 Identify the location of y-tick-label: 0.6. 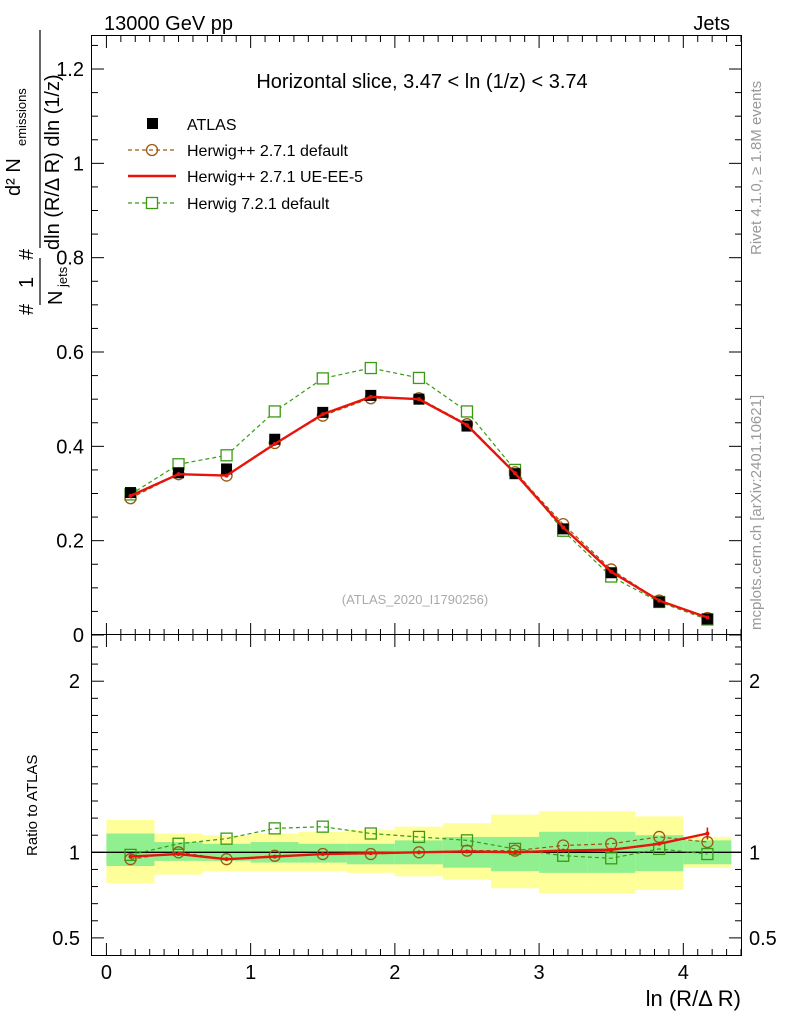
(70, 353).